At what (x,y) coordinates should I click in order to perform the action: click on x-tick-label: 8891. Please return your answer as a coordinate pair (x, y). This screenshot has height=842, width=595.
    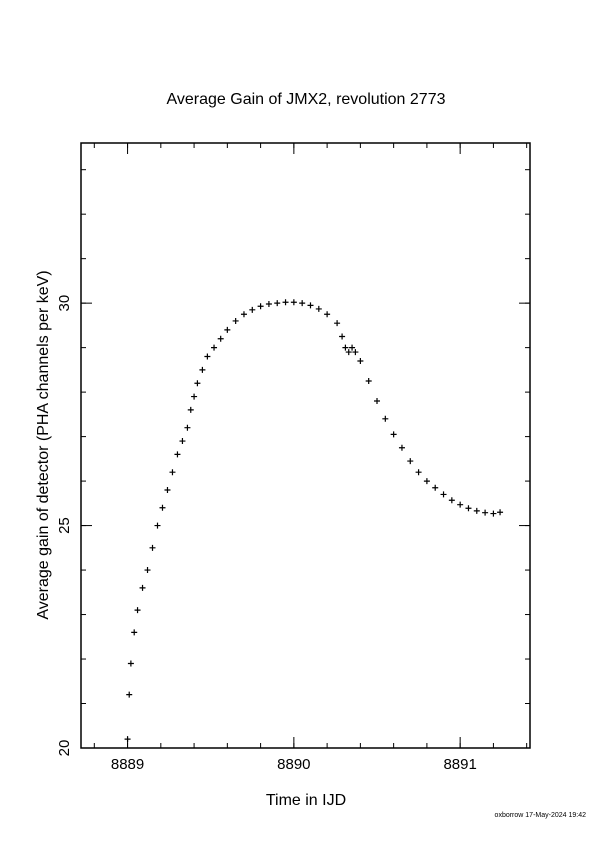
    Looking at the image, I should click on (459, 764).